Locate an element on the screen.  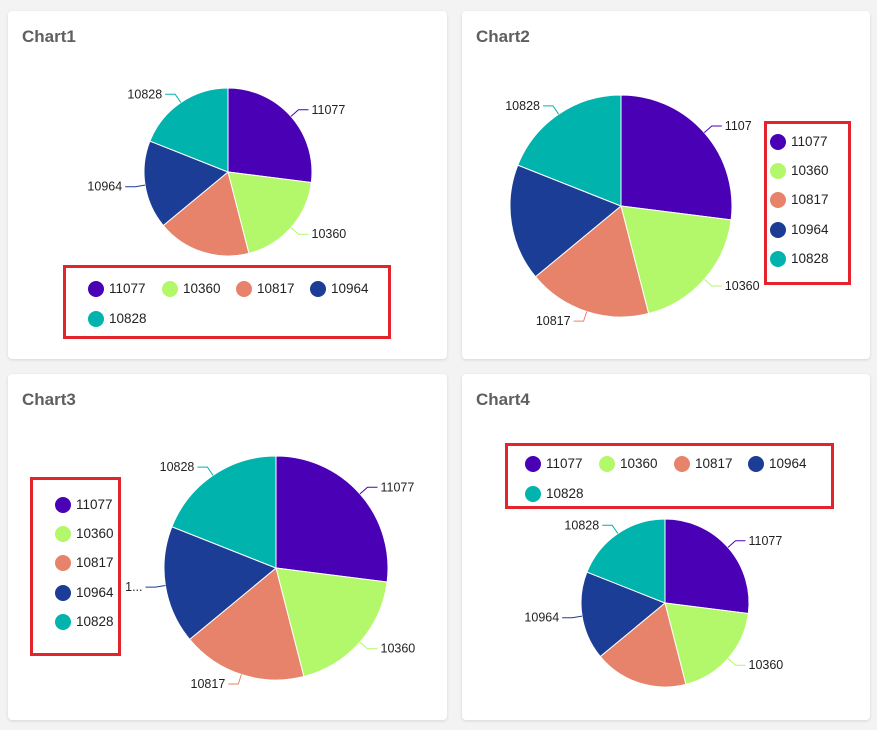
pie-chart-4: 11077 10360 10964 10828 is located at coordinates (654, 603).